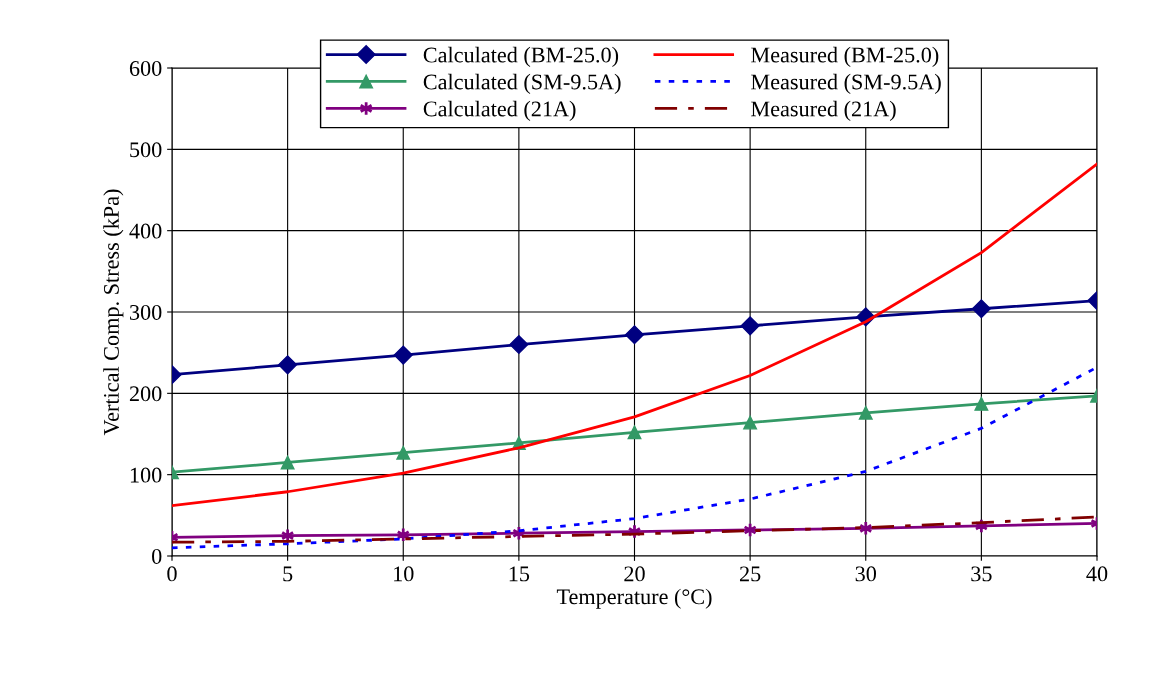 The image size is (1153, 675). Describe the element at coordinates (146, 475) in the screenshot. I see `y-tick-label: 100` at that location.